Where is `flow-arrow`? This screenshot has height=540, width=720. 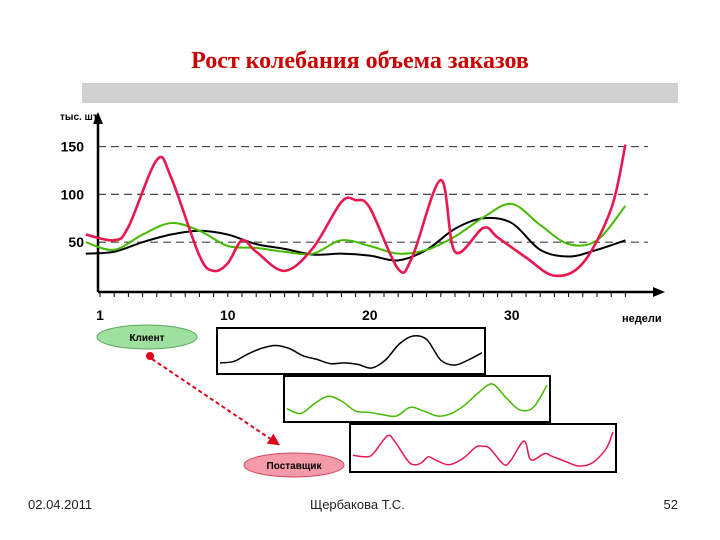 flow-arrow is located at coordinates (215, 402).